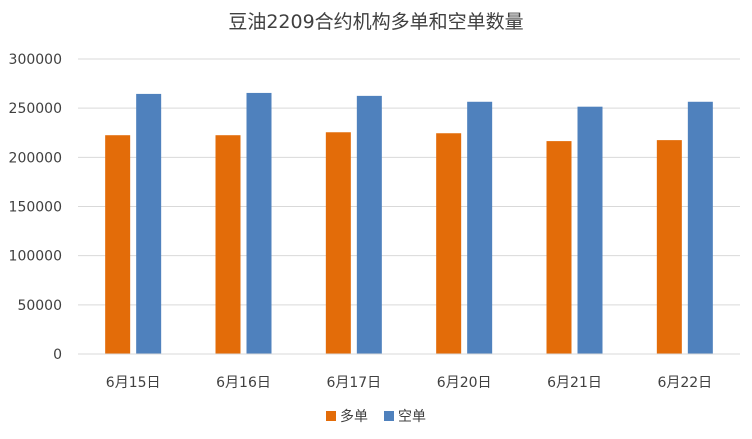 Image resolution: width=752 pixels, height=439 pixels. I want to click on y-tick-label: 200000, so click(35, 158).